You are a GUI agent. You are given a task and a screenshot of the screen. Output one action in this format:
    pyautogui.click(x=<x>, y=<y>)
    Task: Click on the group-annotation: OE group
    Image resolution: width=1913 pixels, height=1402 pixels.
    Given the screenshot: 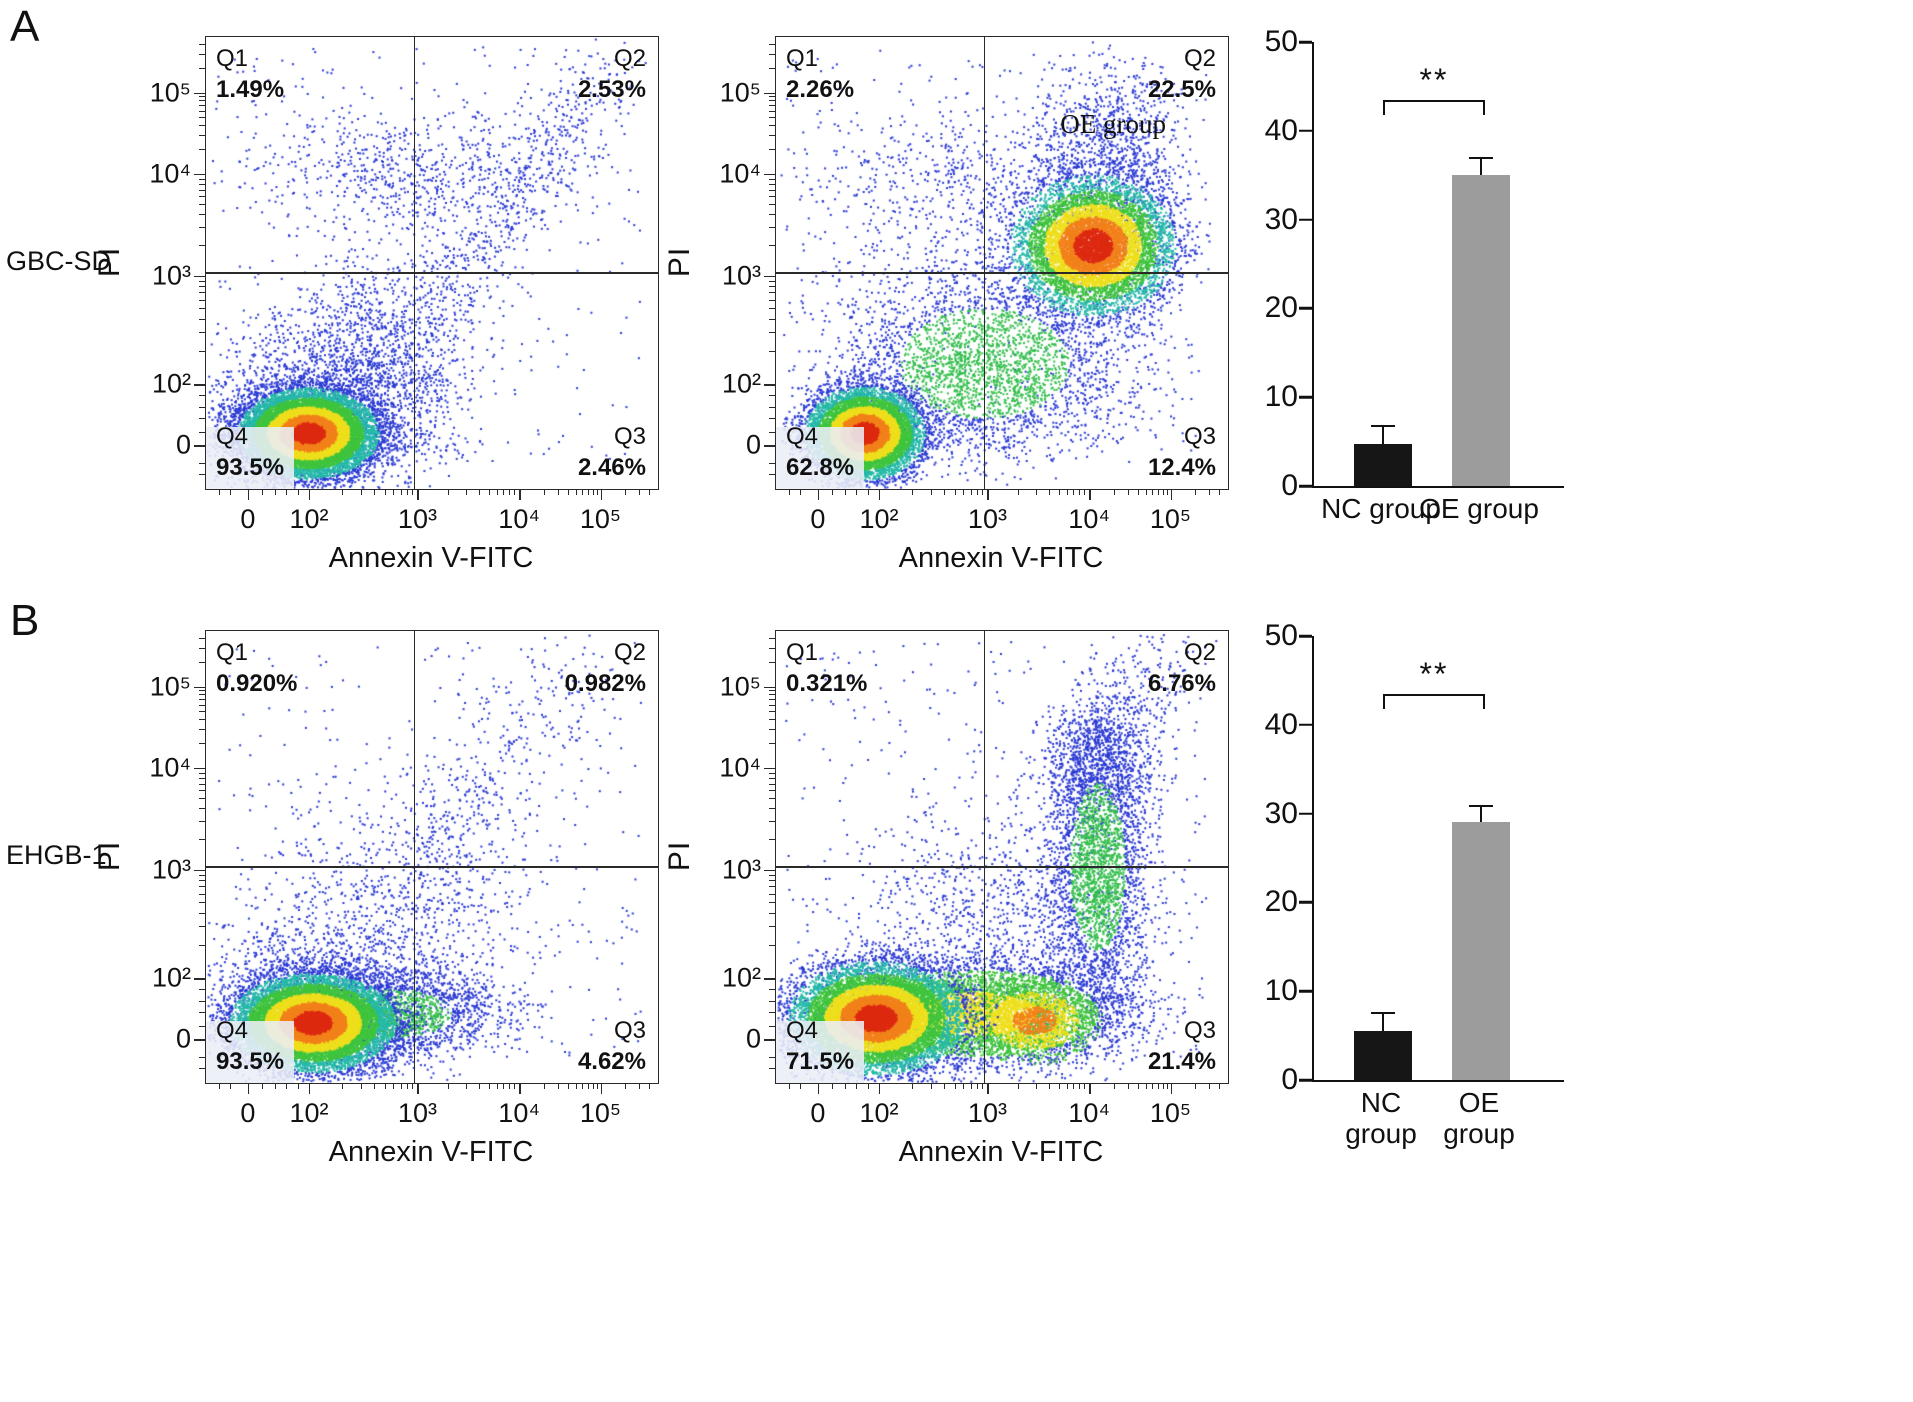 What is the action you would take?
    pyautogui.click(x=1113, y=124)
    